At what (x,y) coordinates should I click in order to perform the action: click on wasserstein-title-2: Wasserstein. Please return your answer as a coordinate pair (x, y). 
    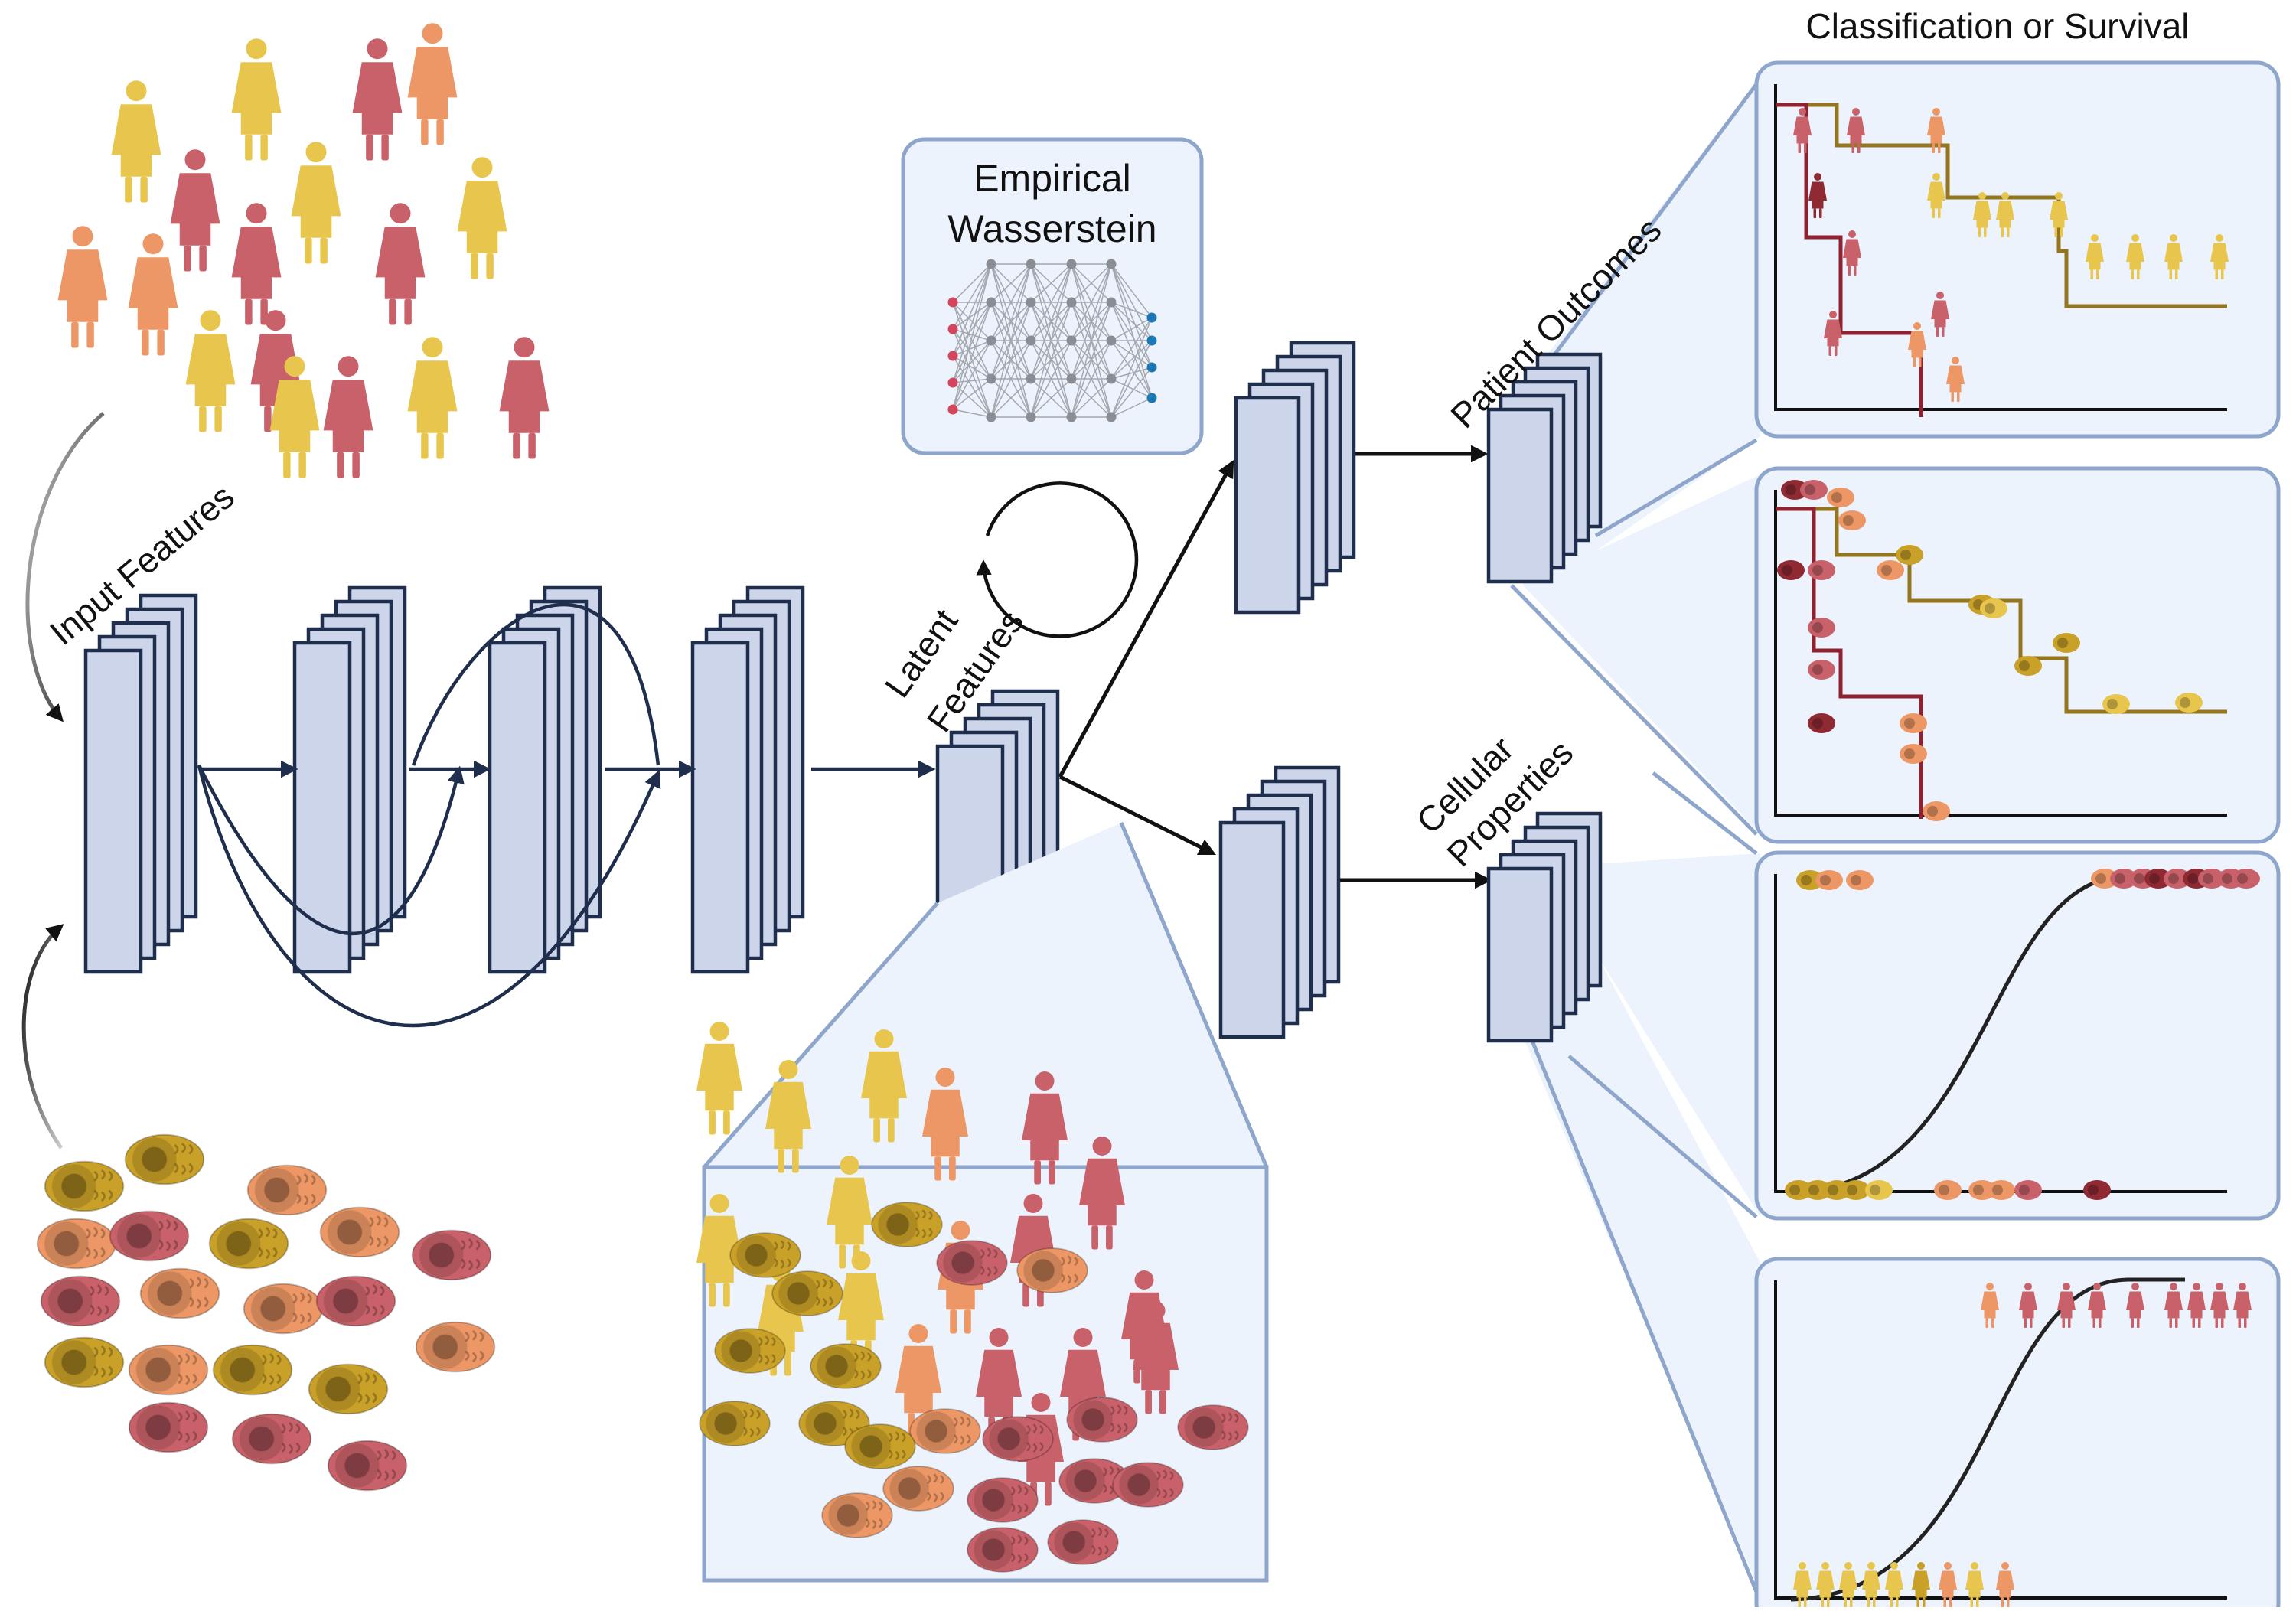
    Looking at the image, I should click on (1051, 228).